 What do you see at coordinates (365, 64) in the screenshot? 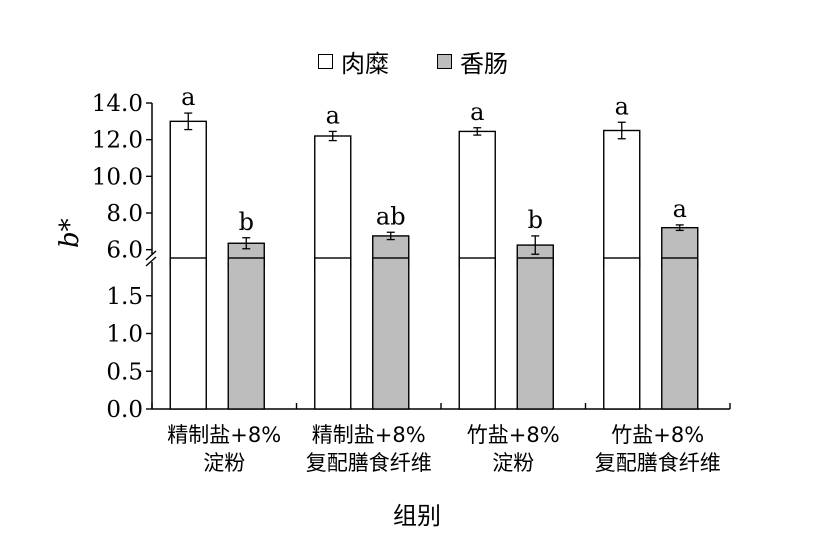
I see `legend-label-series-1: 肉糜` at bounding box center [365, 64].